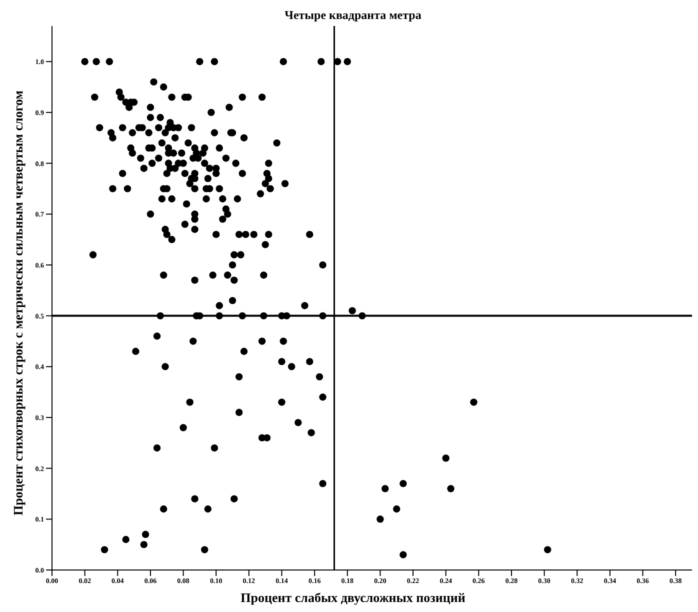 This screenshot has width=698, height=612. Describe the element at coordinates (353, 598) in the screenshot. I see `x-axis-title: Процент слабых двусложных позиций` at that location.